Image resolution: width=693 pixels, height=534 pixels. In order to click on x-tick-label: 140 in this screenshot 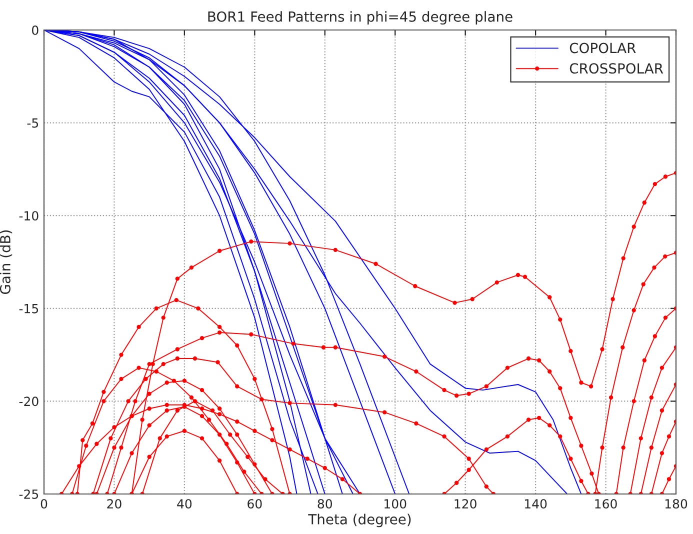, I will do `click(536, 504)`.